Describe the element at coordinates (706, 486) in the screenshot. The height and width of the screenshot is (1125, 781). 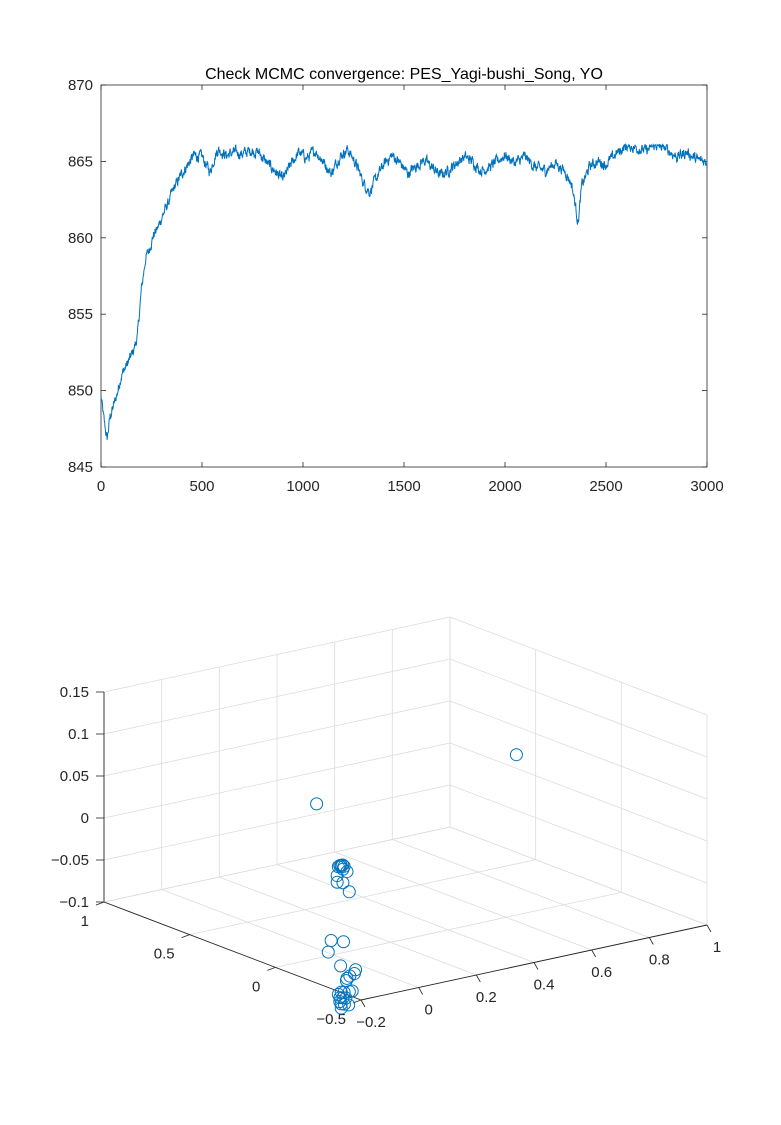
I see `trace-x-tick-label: 3000` at that location.